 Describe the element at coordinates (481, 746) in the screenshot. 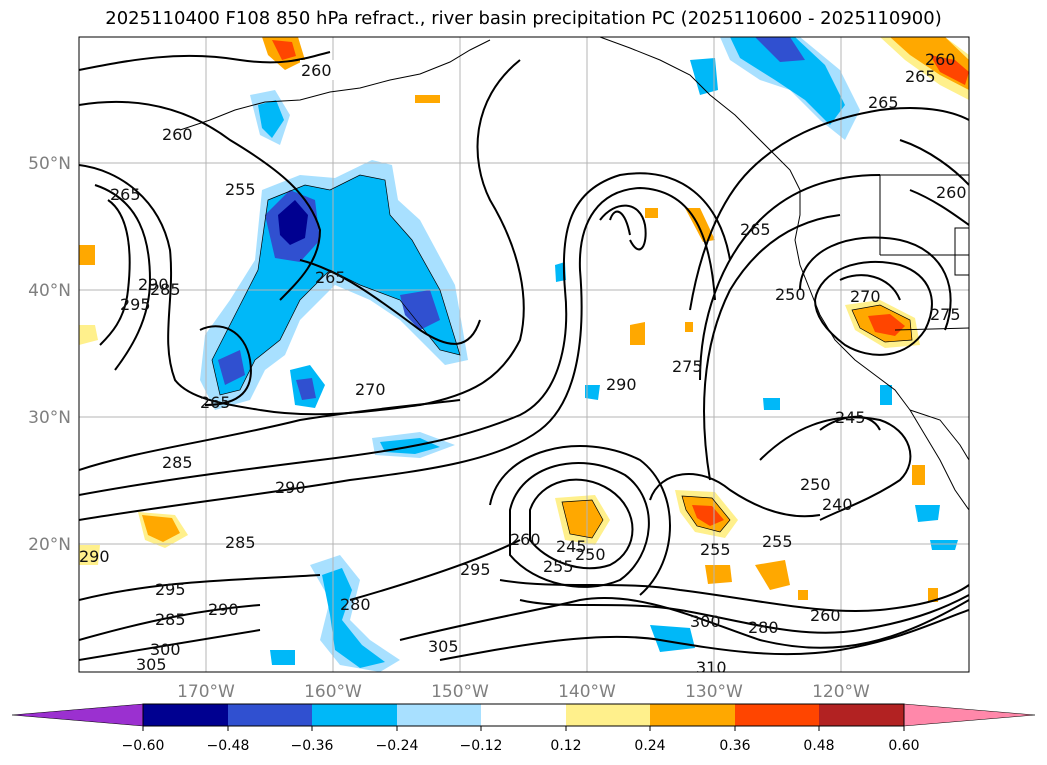

I see `colorbar-tick-label: −0.12` at that location.